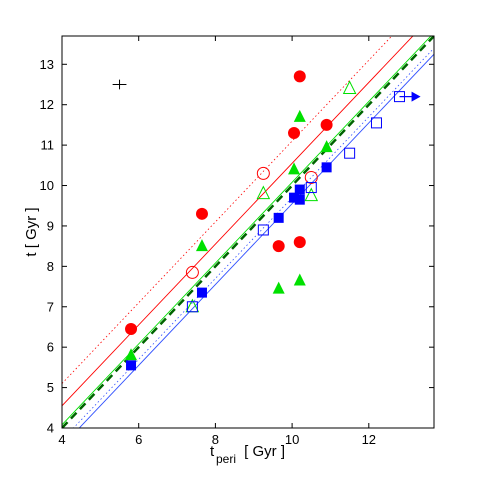 The image size is (480, 480). I want to click on x-tick-label: 10, so click(292, 439).